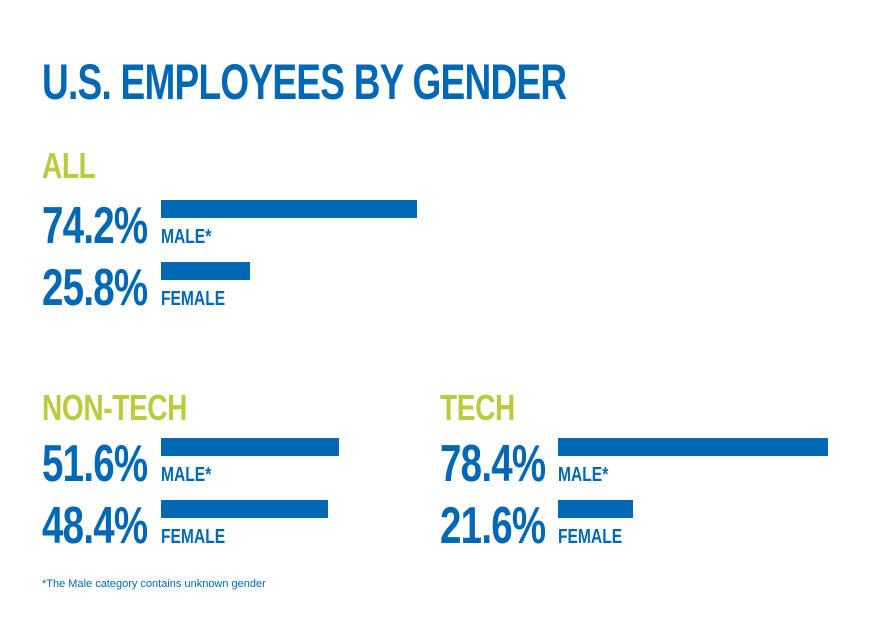 The image size is (886, 642). What do you see at coordinates (477, 407) in the screenshot?
I see `section-title-tech: TECH` at bounding box center [477, 407].